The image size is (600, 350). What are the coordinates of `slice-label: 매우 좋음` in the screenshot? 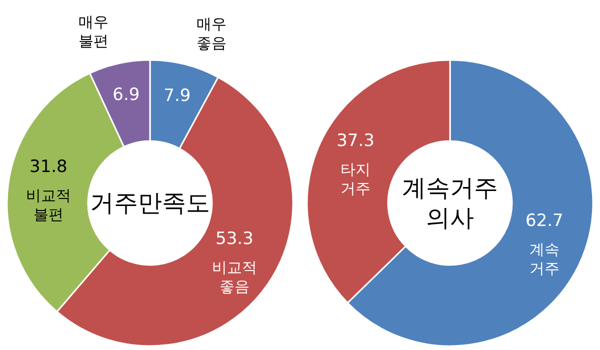 It's located at (211, 33).